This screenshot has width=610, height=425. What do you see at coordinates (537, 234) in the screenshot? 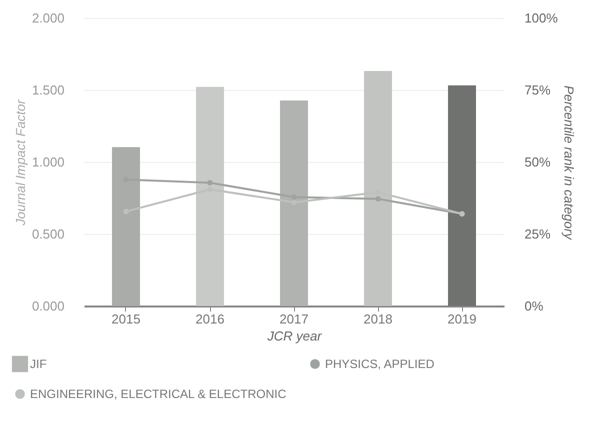
I see `y2-tick-label: 25%` at bounding box center [537, 234].